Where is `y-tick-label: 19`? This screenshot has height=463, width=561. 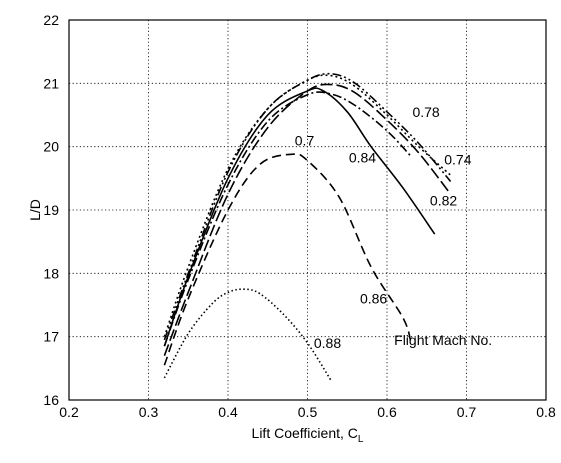 y-tick-label: 19 is located at coordinates (51, 210).